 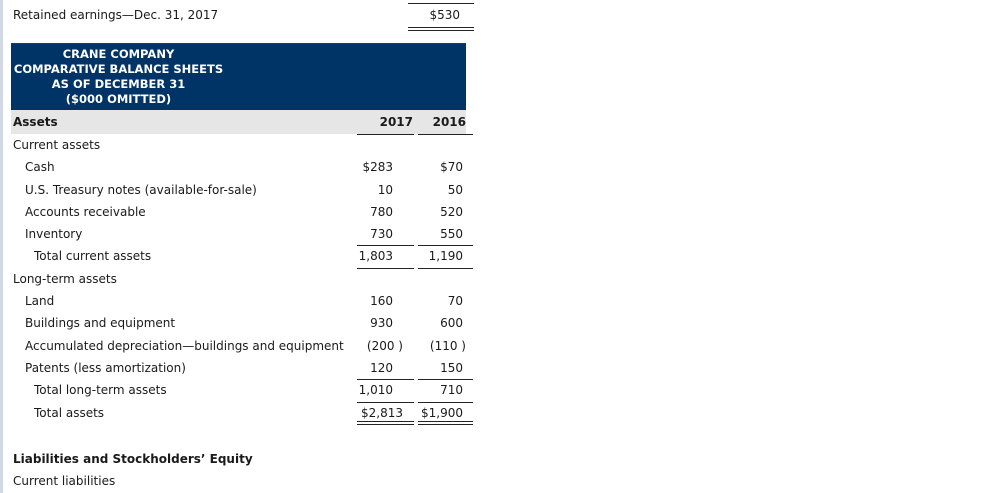 I want to click on value-2016: $1,900, so click(x=442, y=412).